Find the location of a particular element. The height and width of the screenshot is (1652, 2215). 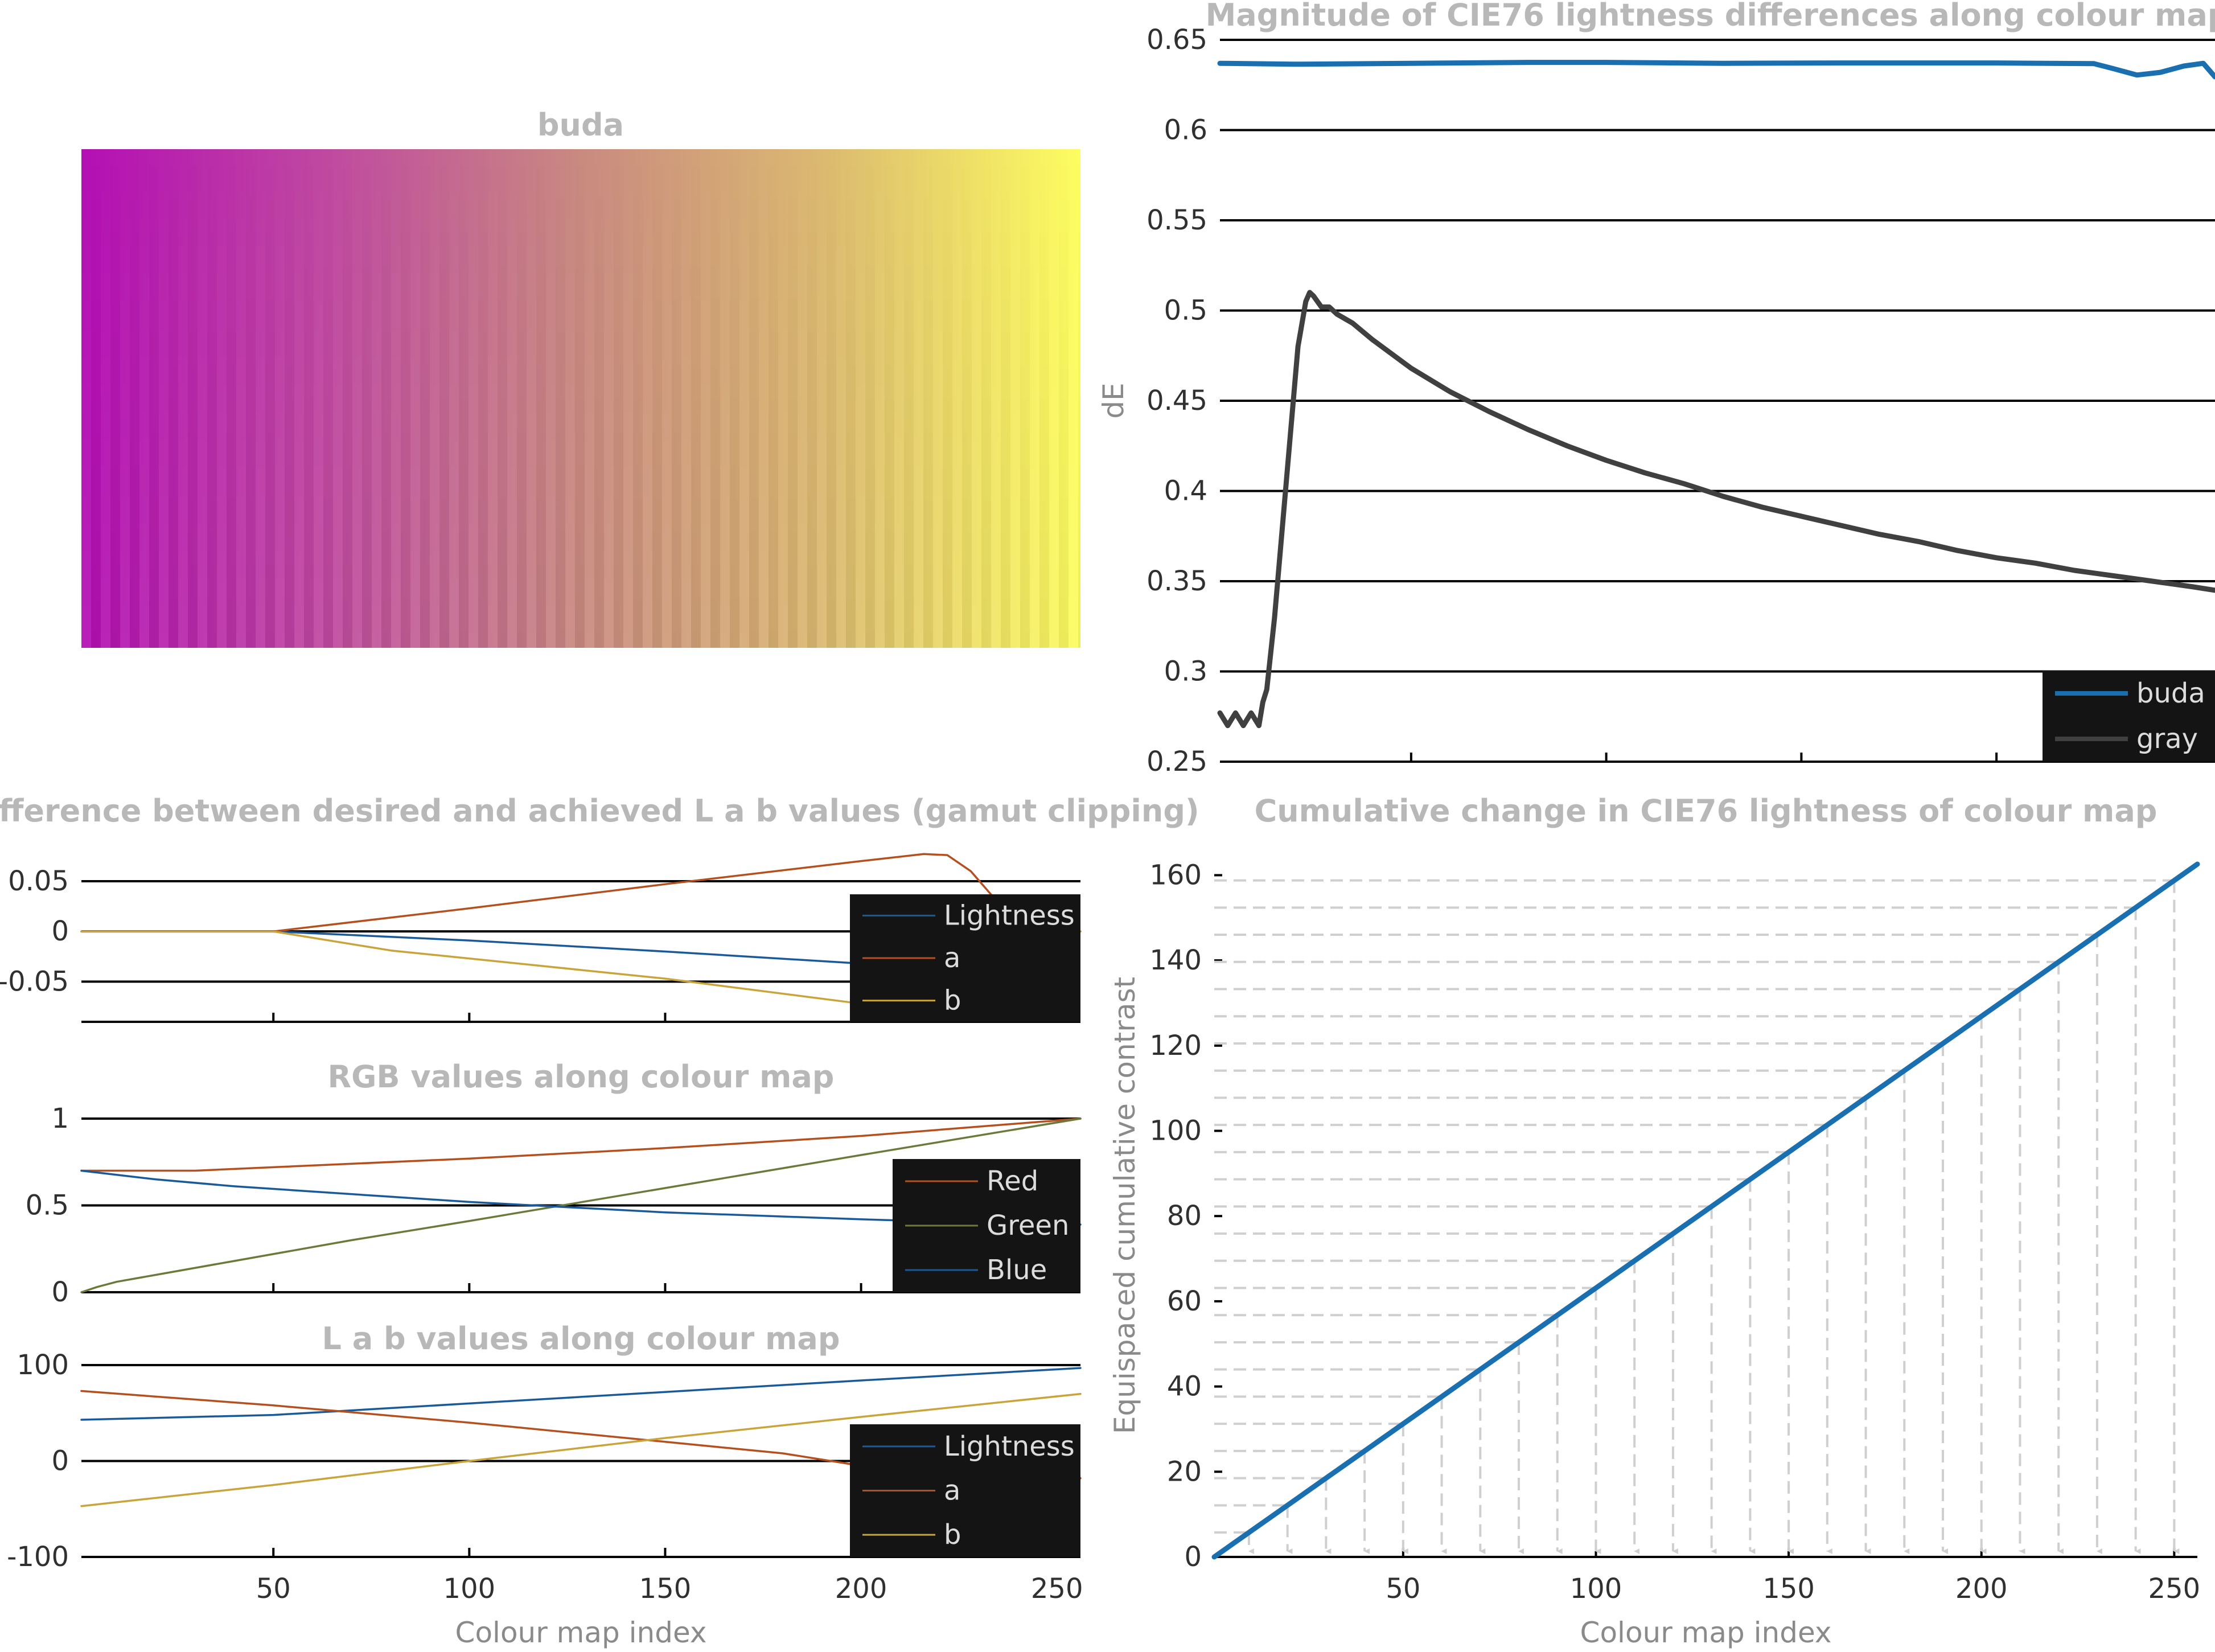

legend: Red Green Blue is located at coordinates (986, 1225).